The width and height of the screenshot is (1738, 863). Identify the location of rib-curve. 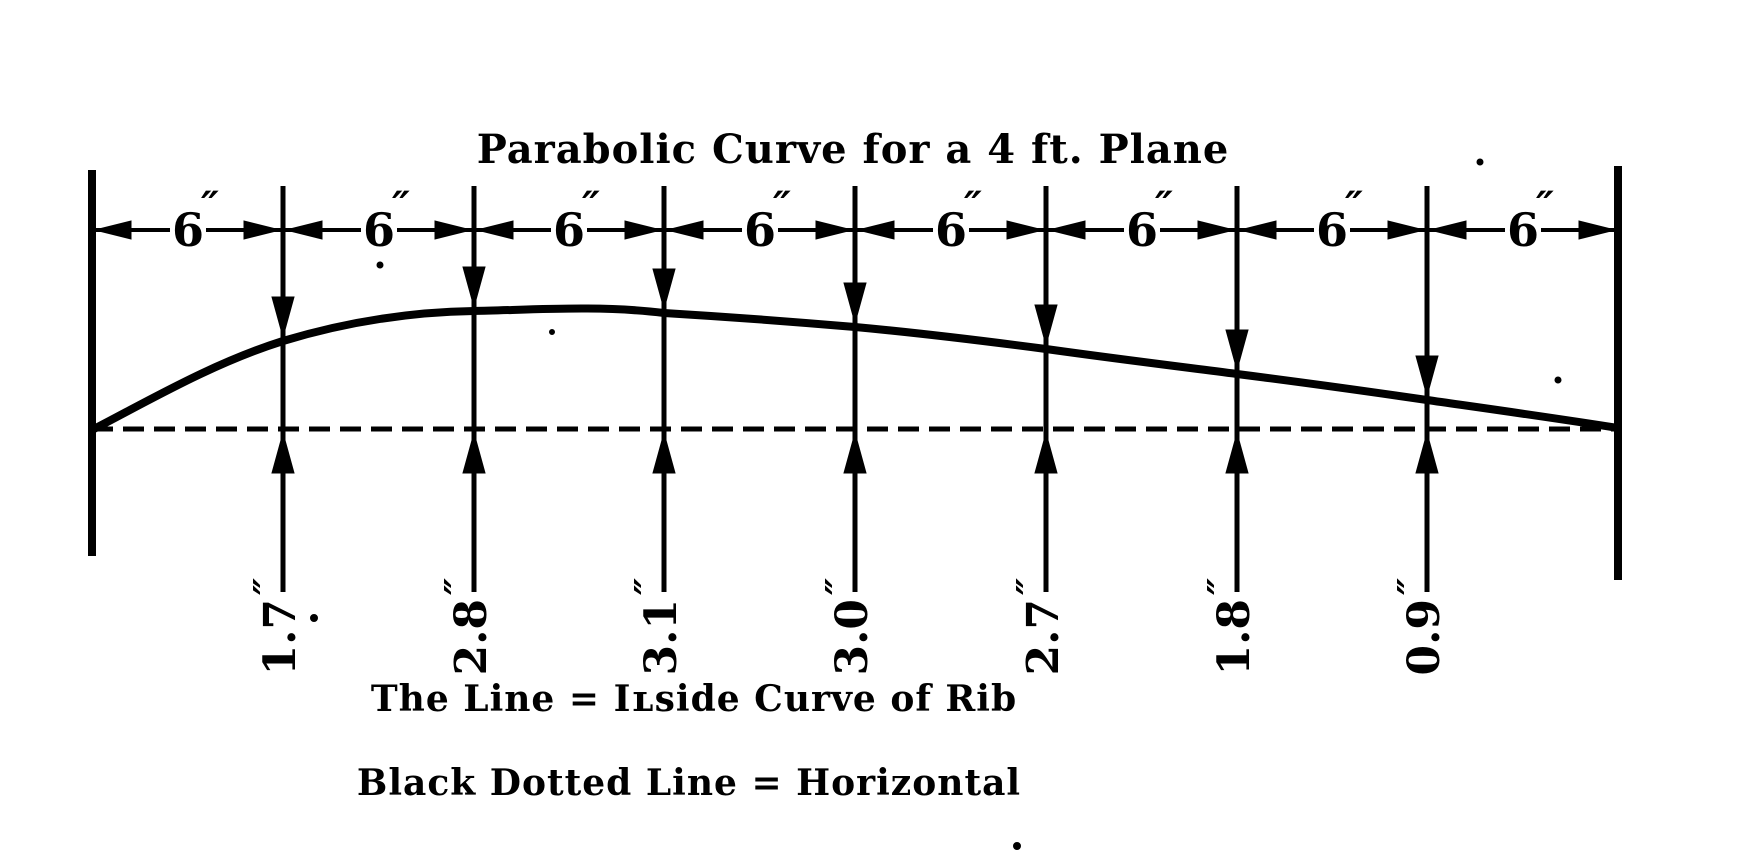
(855, 369).